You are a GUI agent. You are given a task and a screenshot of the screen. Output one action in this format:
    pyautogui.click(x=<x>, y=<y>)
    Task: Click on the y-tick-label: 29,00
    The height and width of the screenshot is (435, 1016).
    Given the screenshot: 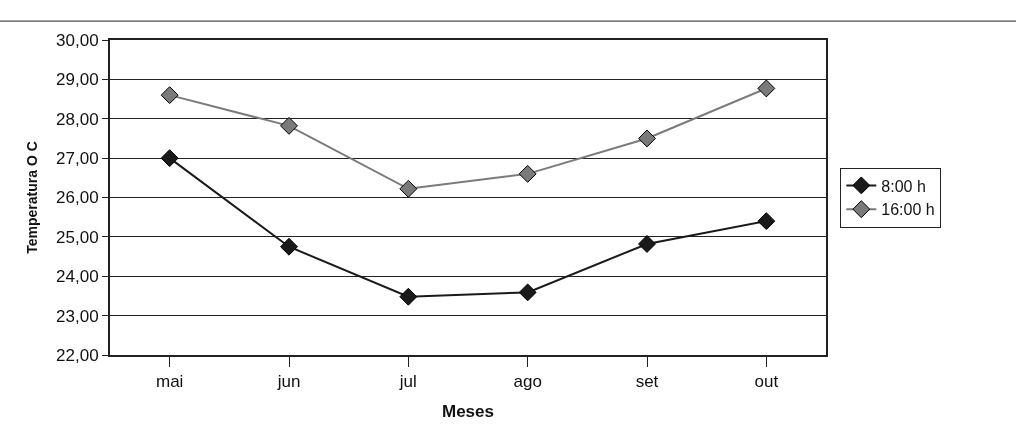 What is the action you would take?
    pyautogui.click(x=77, y=80)
    